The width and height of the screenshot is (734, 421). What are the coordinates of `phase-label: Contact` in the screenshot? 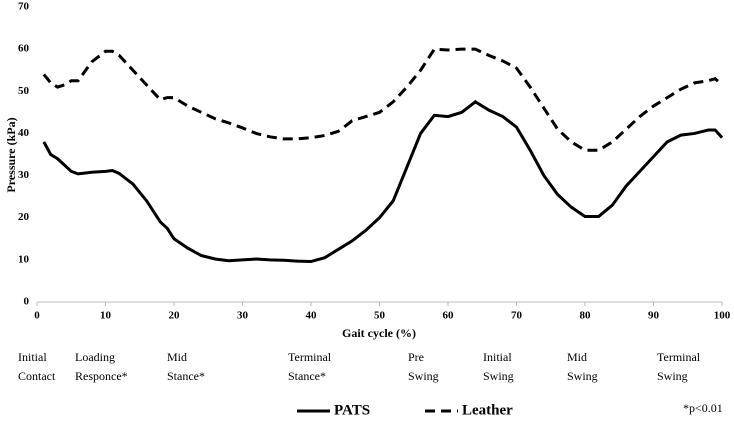 It's located at (37, 376).